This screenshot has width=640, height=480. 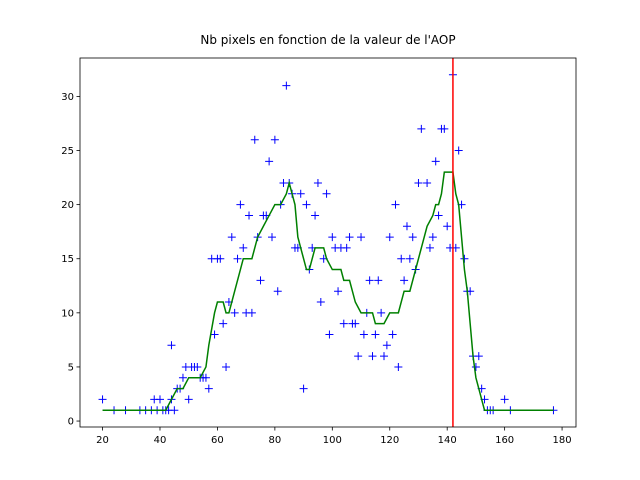 I want to click on x-tick-label: 120, so click(x=389, y=440).